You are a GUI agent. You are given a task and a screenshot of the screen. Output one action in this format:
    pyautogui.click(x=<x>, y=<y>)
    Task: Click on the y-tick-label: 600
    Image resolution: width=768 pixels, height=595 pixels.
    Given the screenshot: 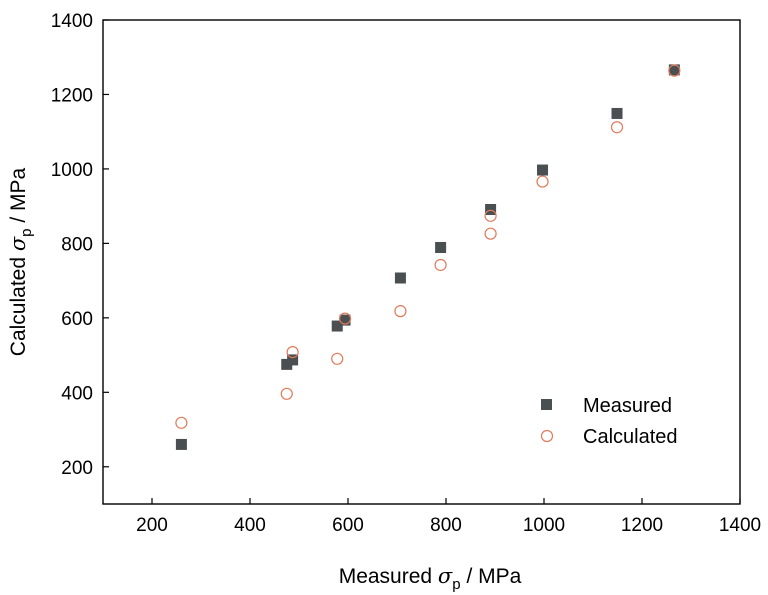 What is the action you would take?
    pyautogui.click(x=77, y=319)
    